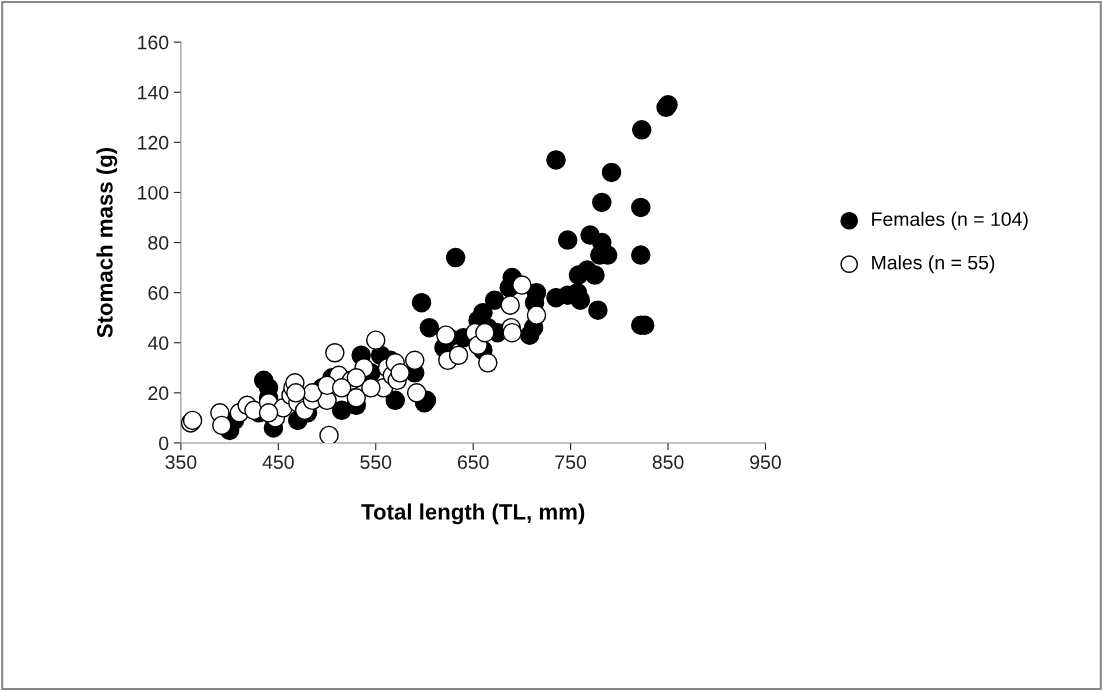 The height and width of the screenshot is (691, 1103). What do you see at coordinates (473, 514) in the screenshot?
I see `x-axis-title: Total length (TL, mm)` at bounding box center [473, 514].